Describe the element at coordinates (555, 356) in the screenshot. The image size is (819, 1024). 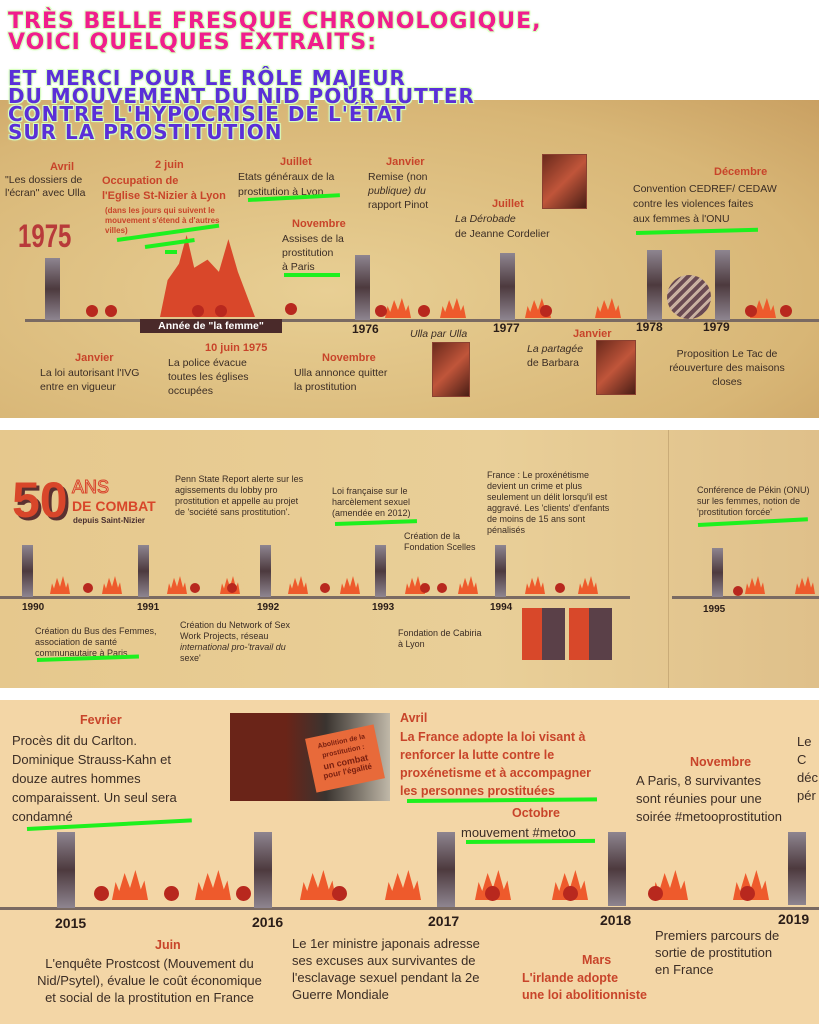
I see `event-text: La partagée de Barbara` at that location.